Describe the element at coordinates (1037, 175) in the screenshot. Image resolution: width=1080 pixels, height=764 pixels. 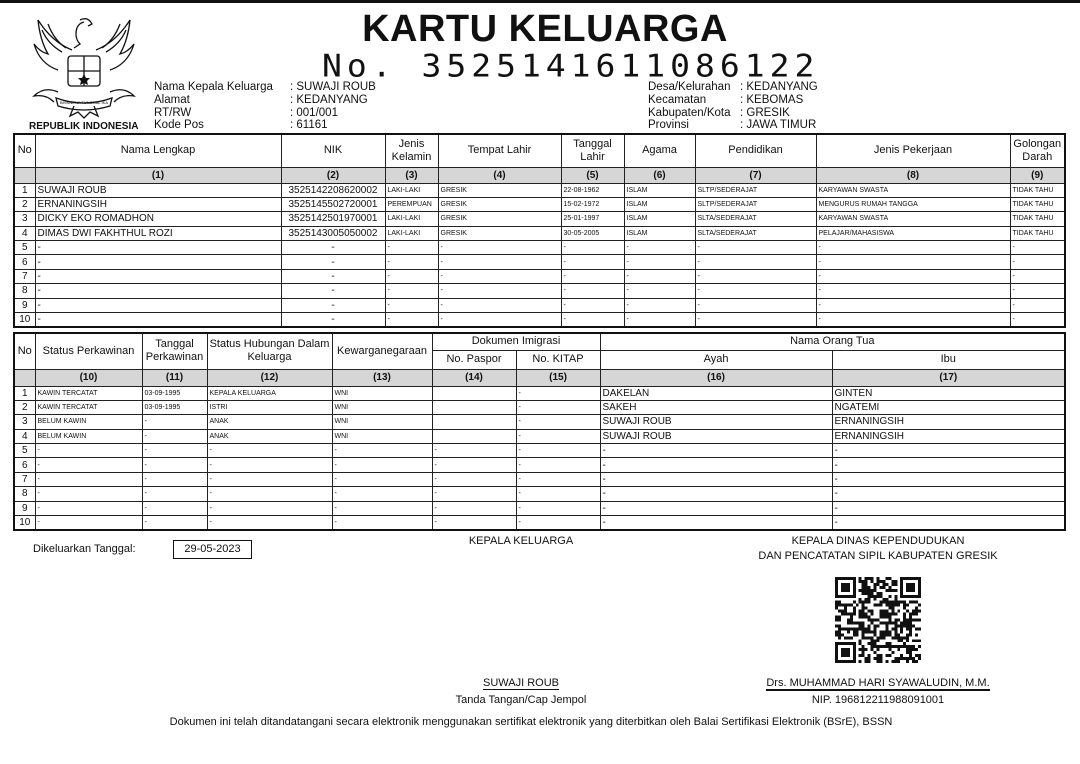
I see `col-number-9: (9)` at that location.